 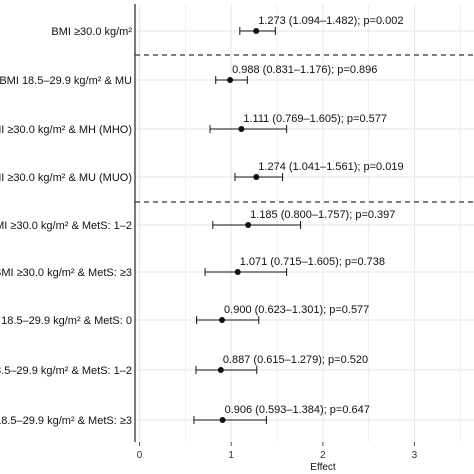 What do you see at coordinates (323, 455) in the screenshot?
I see `x-tick-label: 2` at bounding box center [323, 455].